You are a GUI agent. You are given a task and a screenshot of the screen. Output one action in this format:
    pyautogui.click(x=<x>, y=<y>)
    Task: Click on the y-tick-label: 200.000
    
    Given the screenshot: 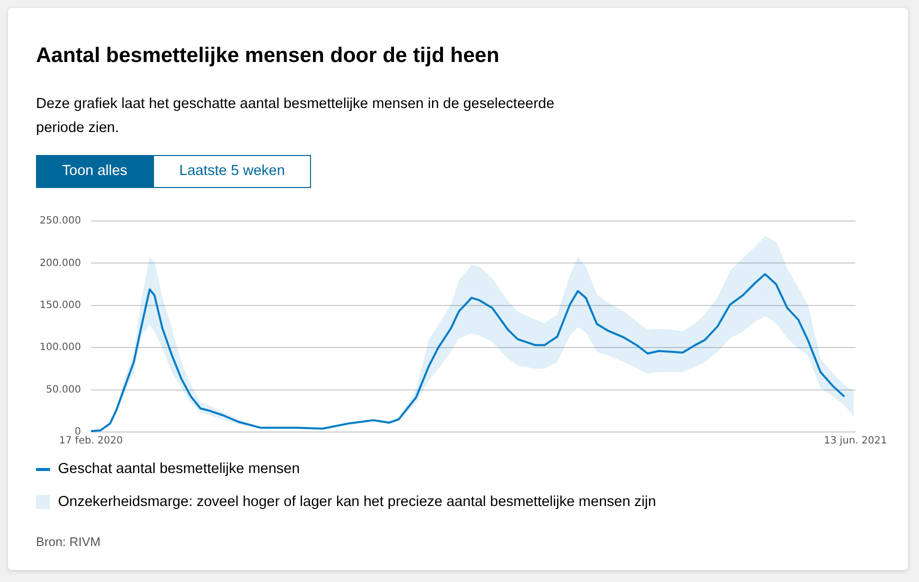 What is the action you would take?
    pyautogui.click(x=60, y=263)
    